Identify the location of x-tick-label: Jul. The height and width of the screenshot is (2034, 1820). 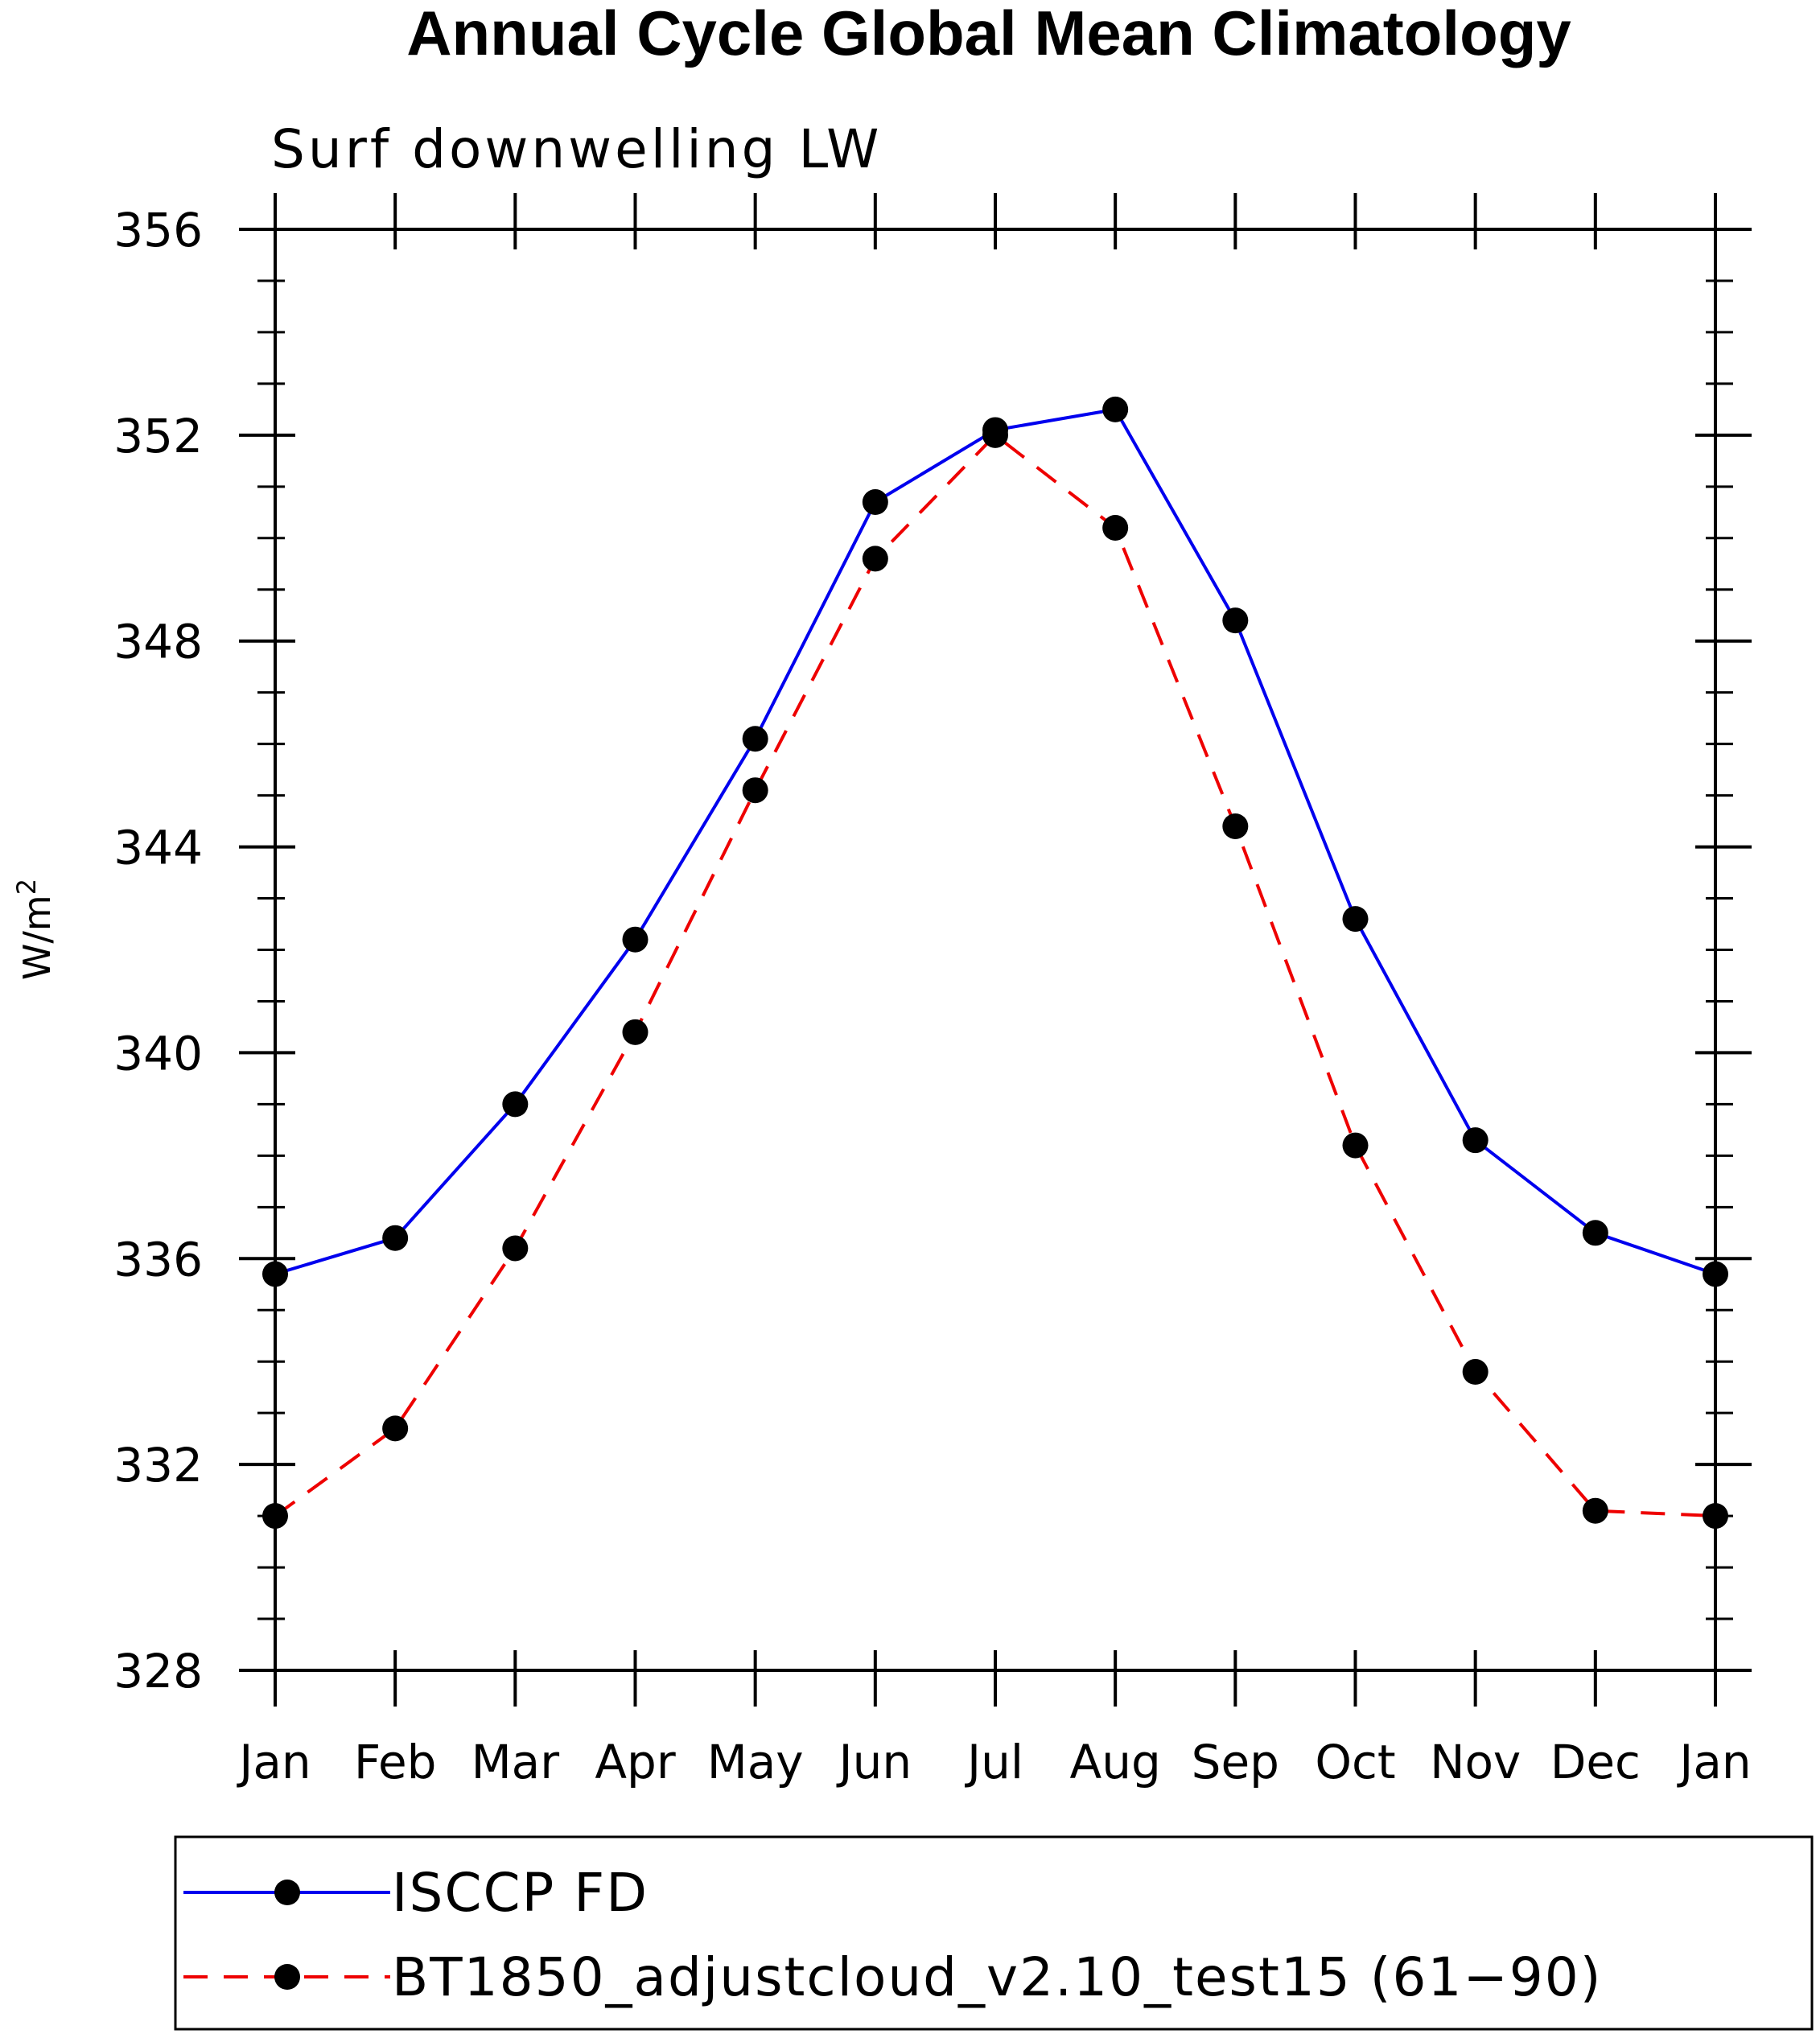
(994, 1762).